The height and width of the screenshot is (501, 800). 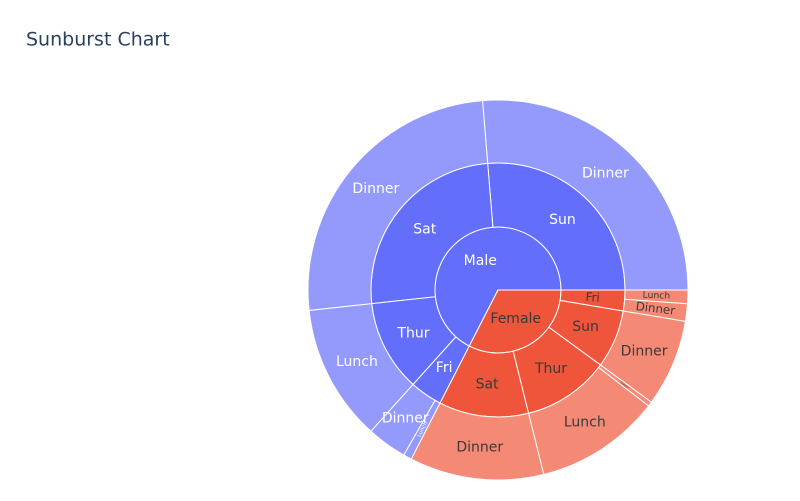 I want to click on chart-title: Sunburst Chart, so click(x=98, y=40).